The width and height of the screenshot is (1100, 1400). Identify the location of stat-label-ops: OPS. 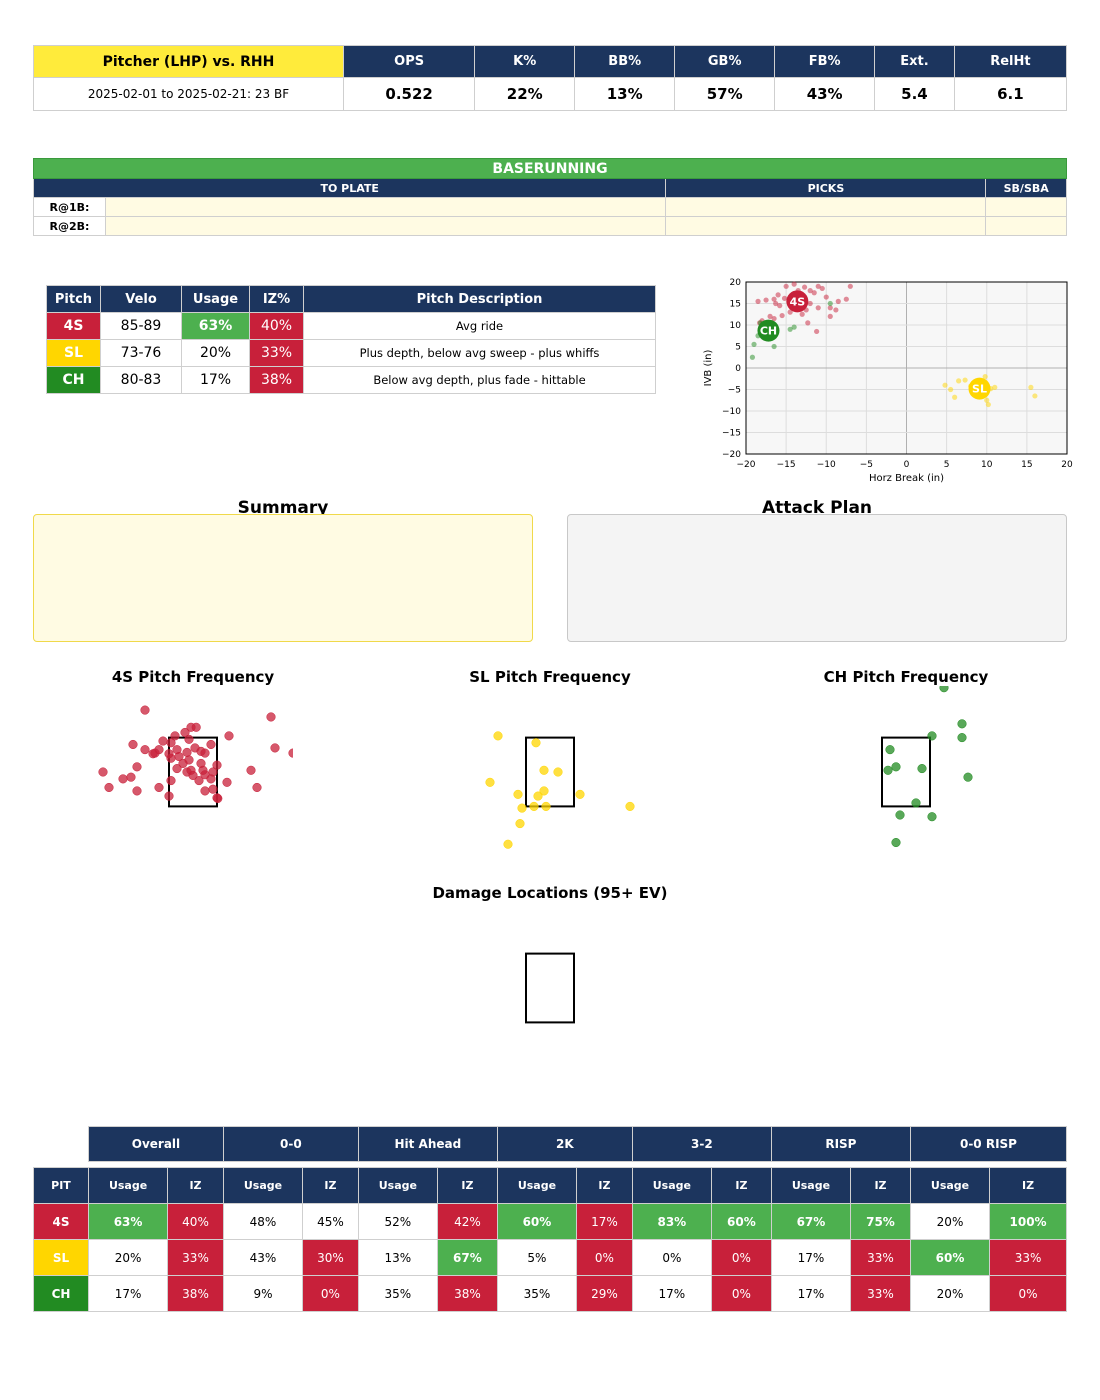
(409, 61).